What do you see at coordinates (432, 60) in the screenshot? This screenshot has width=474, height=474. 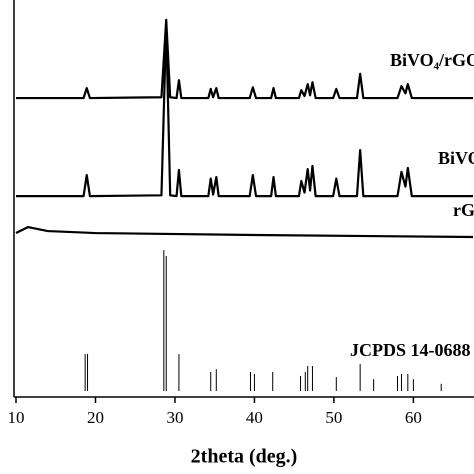 I see `series-label: BiVO₄/rGO` at bounding box center [432, 60].